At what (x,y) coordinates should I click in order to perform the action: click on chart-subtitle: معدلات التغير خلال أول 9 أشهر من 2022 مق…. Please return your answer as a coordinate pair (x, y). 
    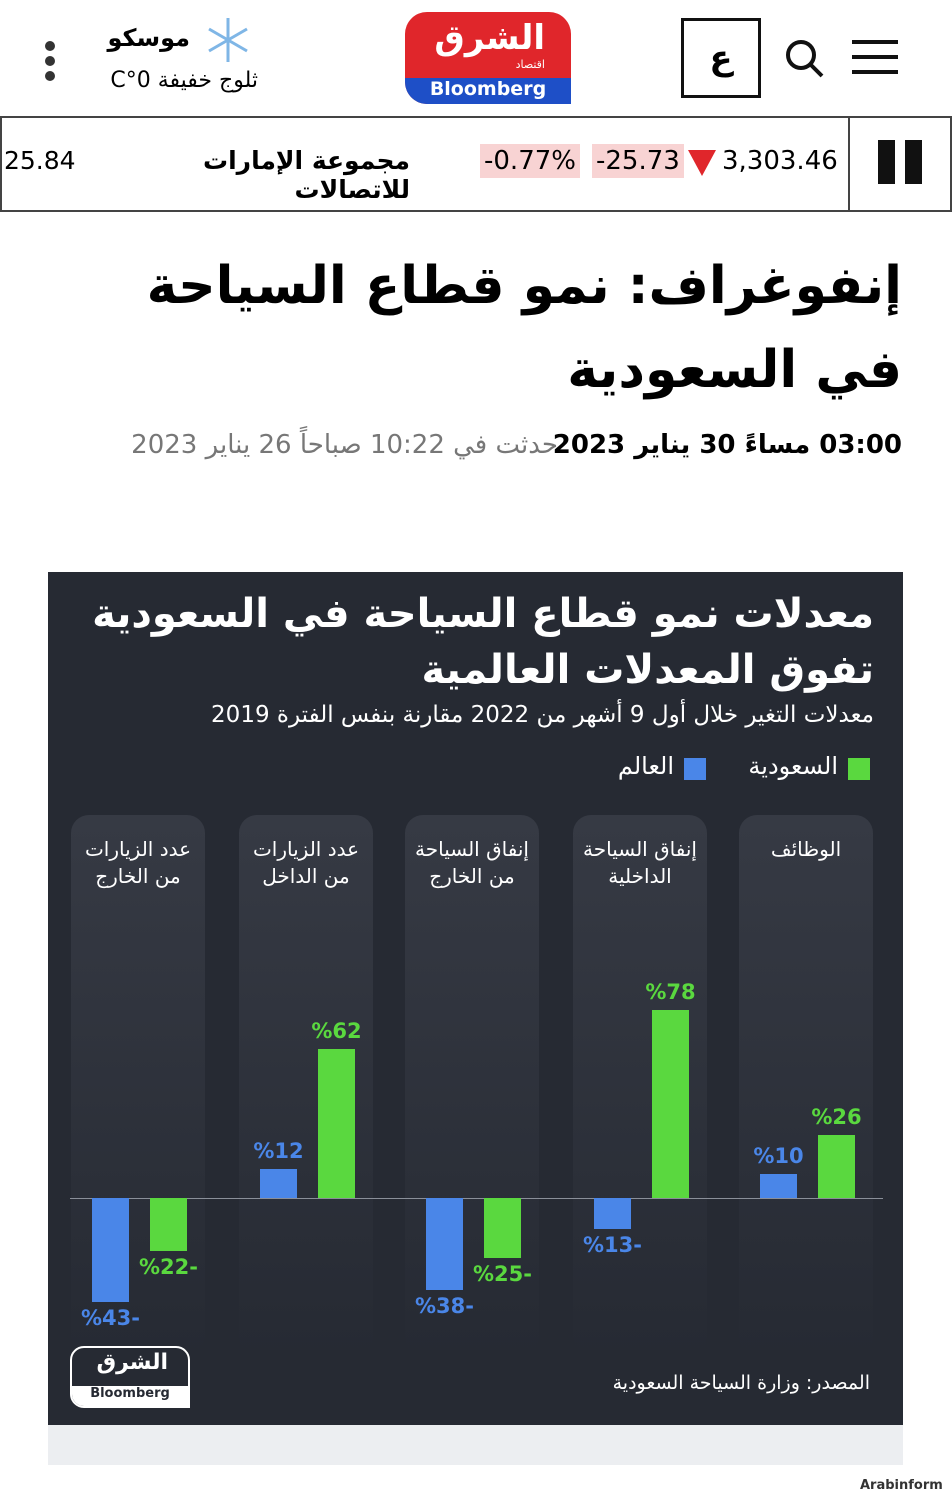
    Looking at the image, I should click on (542, 715).